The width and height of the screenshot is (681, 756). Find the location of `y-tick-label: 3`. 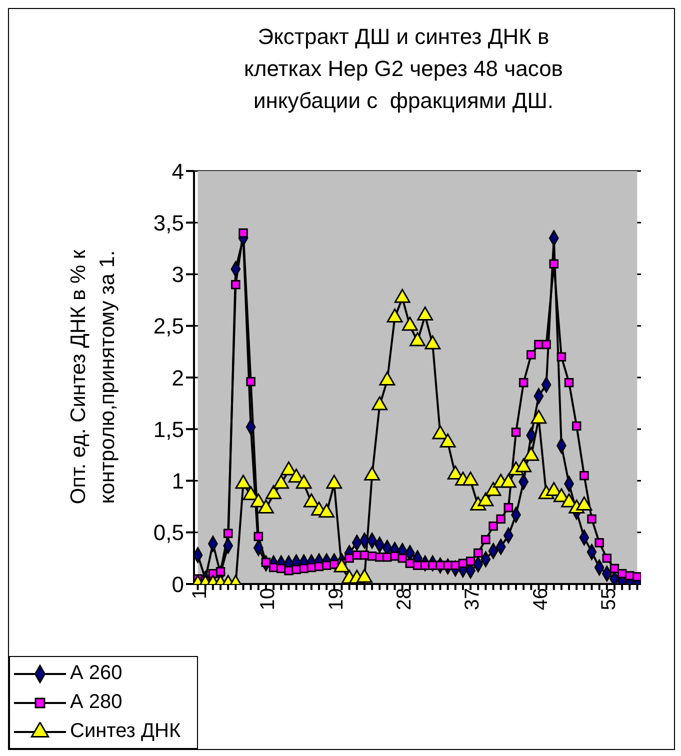

y-tick-label: 3 is located at coordinates (178, 275).